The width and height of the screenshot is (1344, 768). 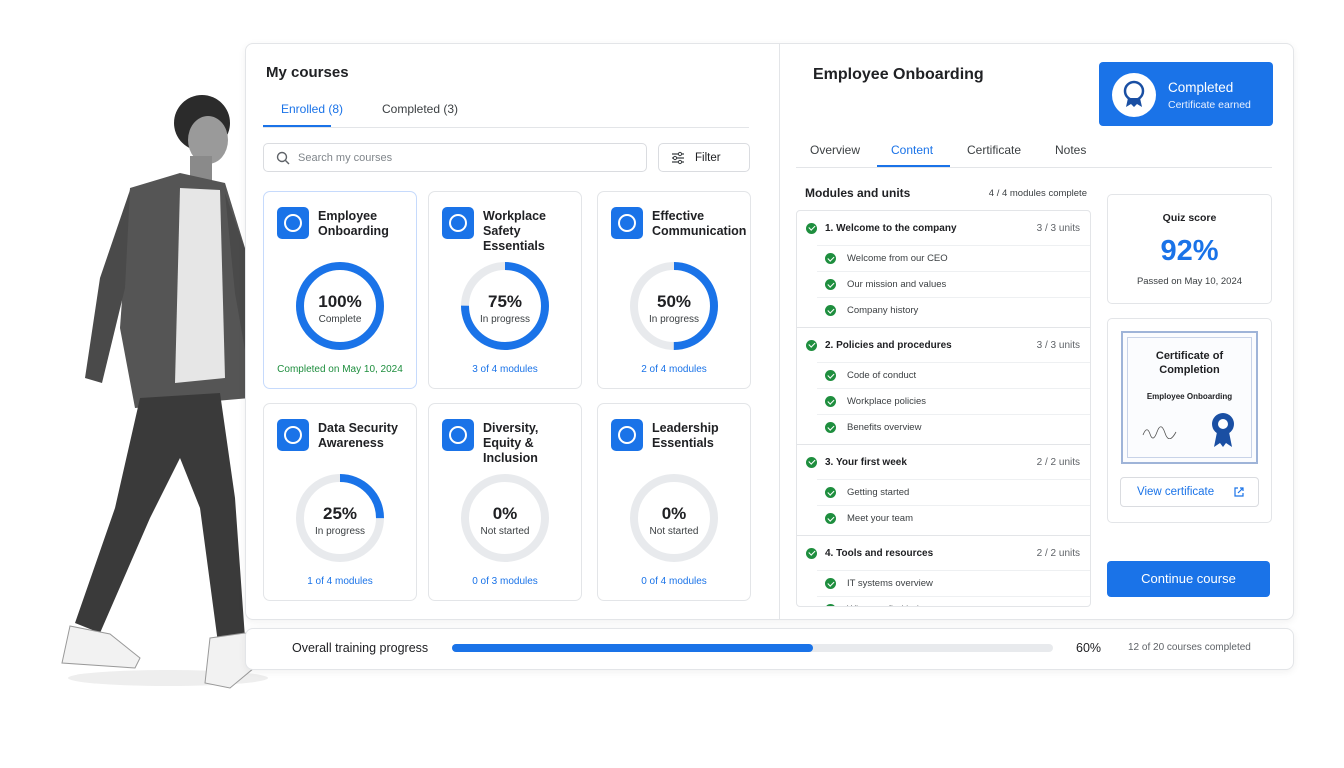 I want to click on course-footer: 0 of 4 modules, so click(x=674, y=581).